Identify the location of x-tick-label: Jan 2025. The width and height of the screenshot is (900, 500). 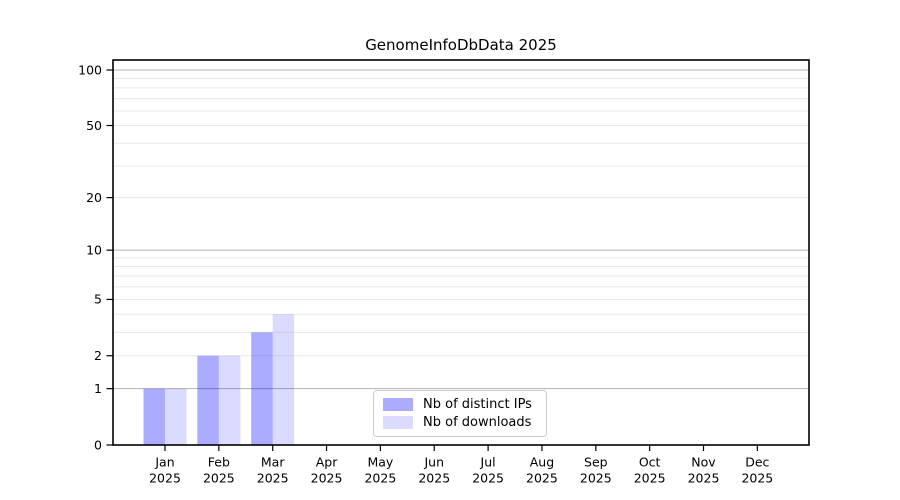
(165, 470).